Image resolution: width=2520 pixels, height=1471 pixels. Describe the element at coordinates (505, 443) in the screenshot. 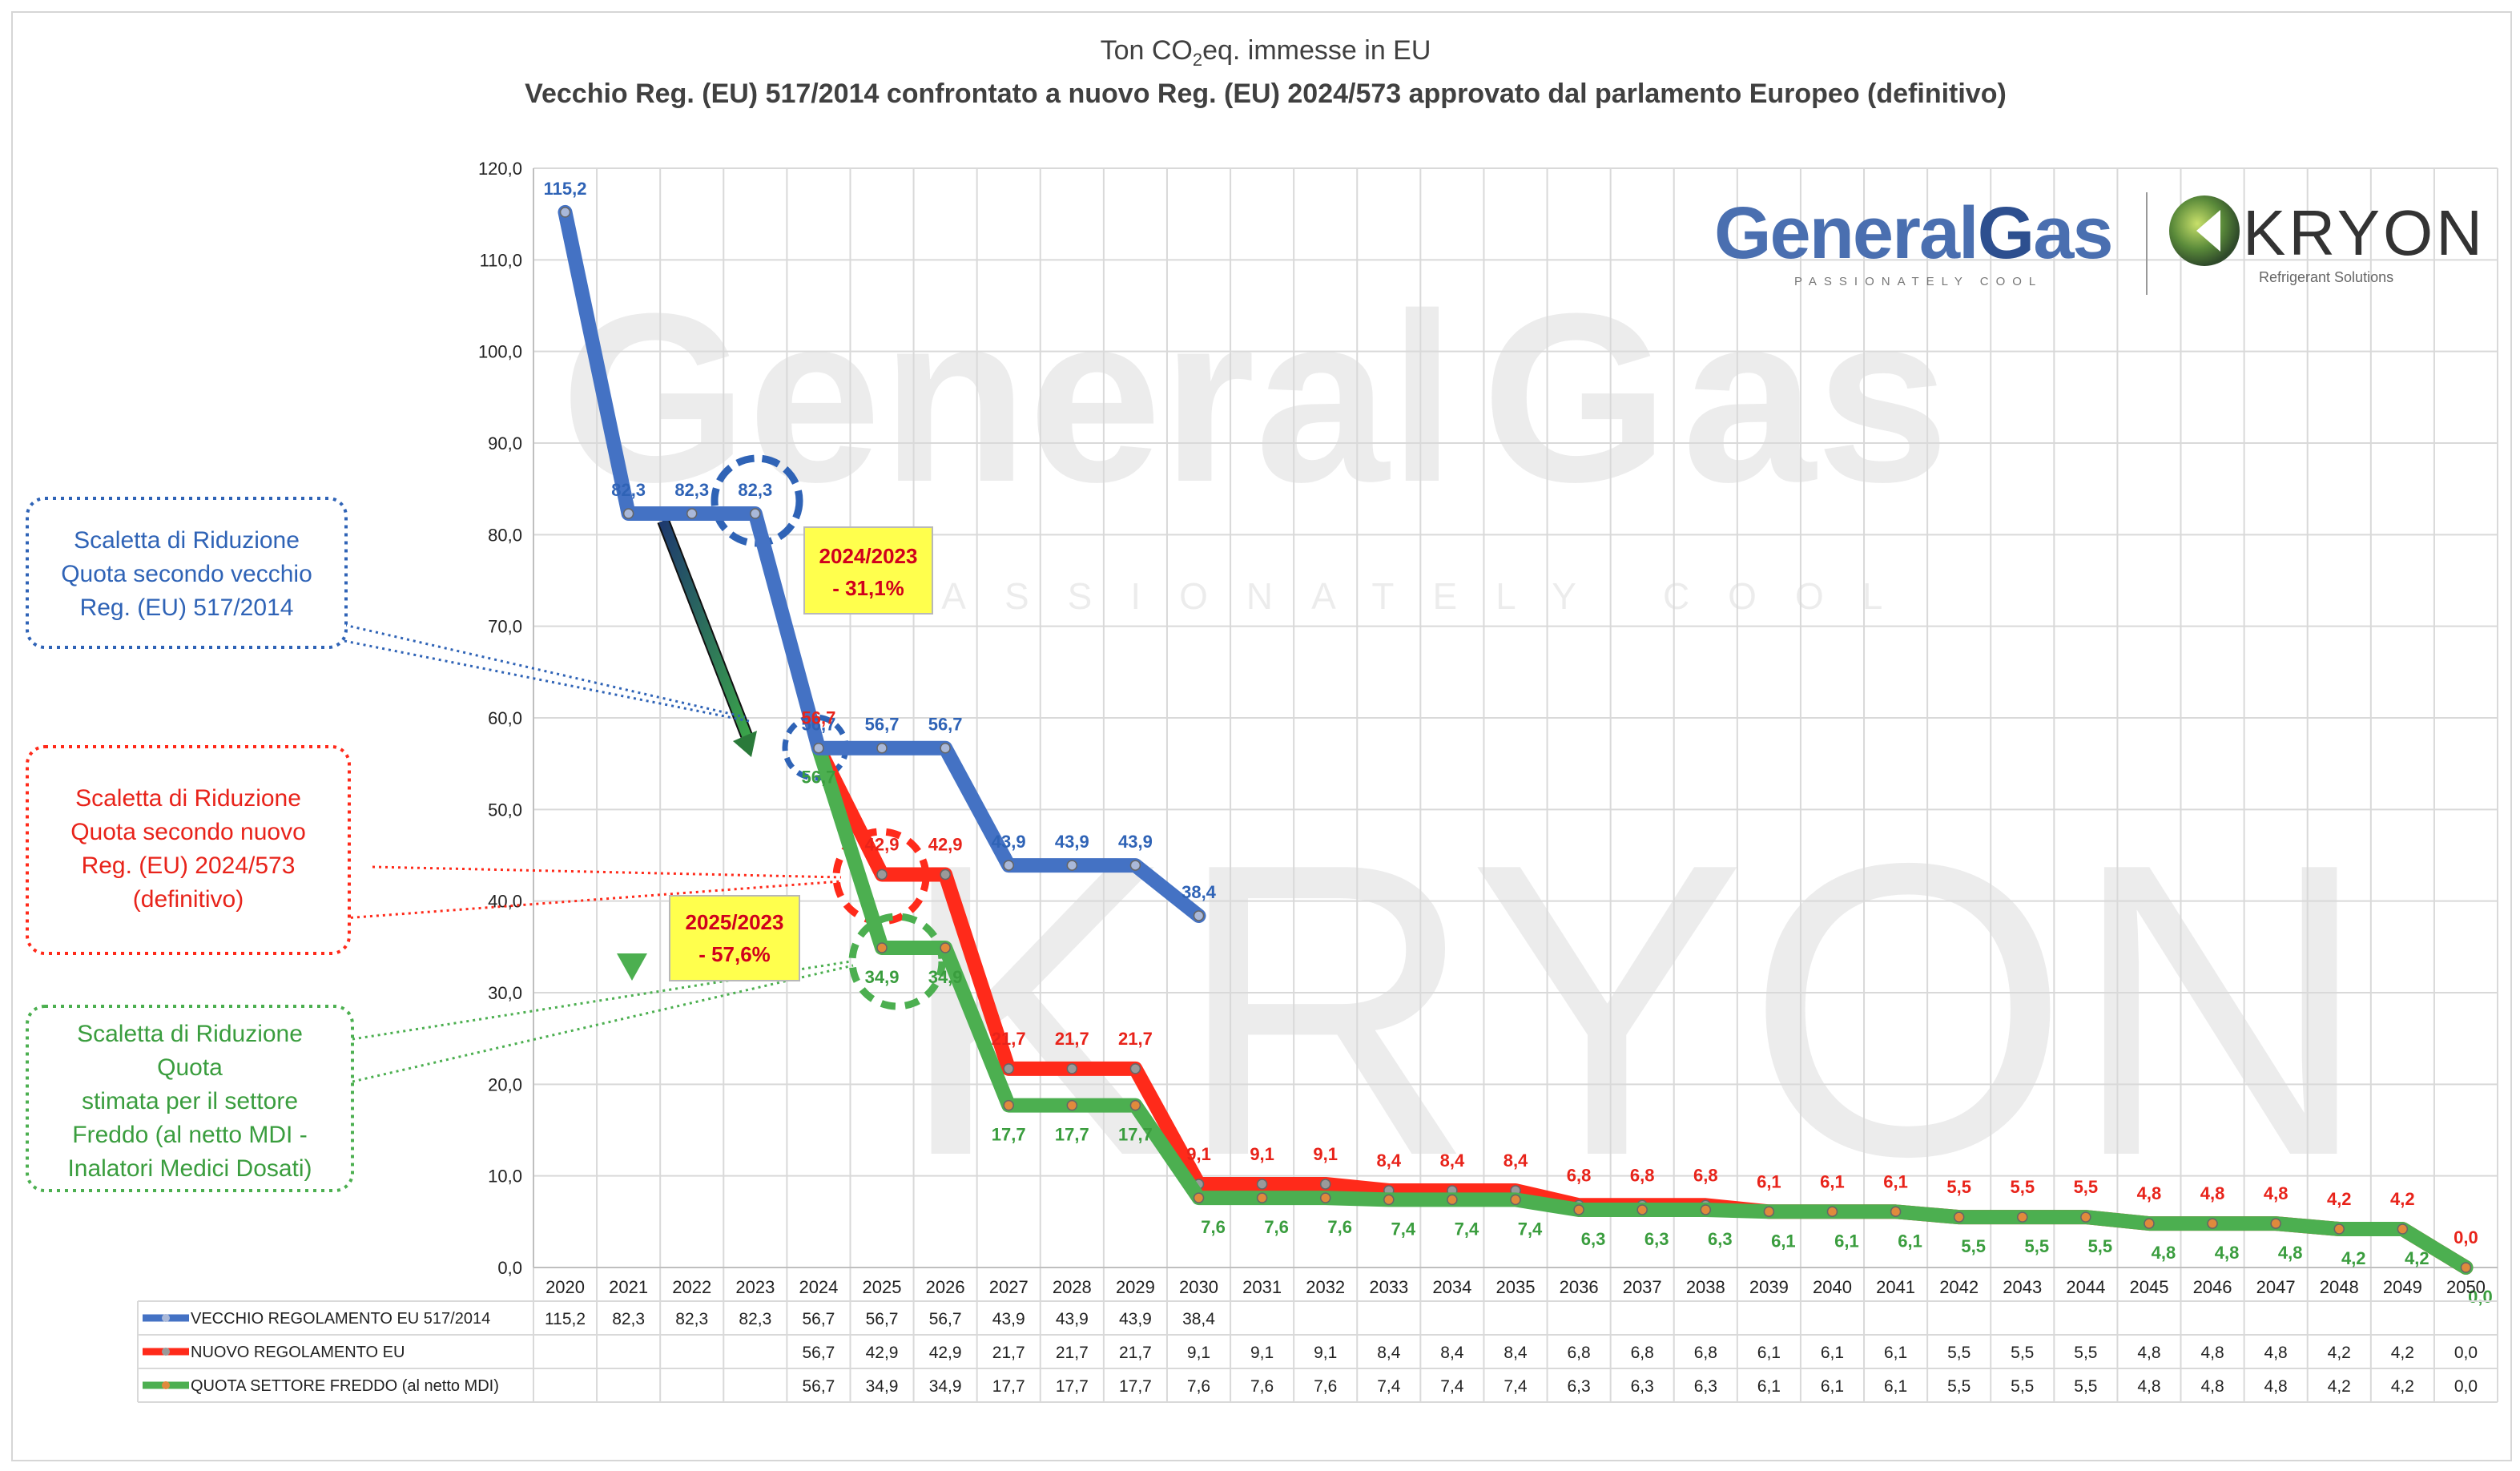

I see `y-tick-label: 90,0` at that location.